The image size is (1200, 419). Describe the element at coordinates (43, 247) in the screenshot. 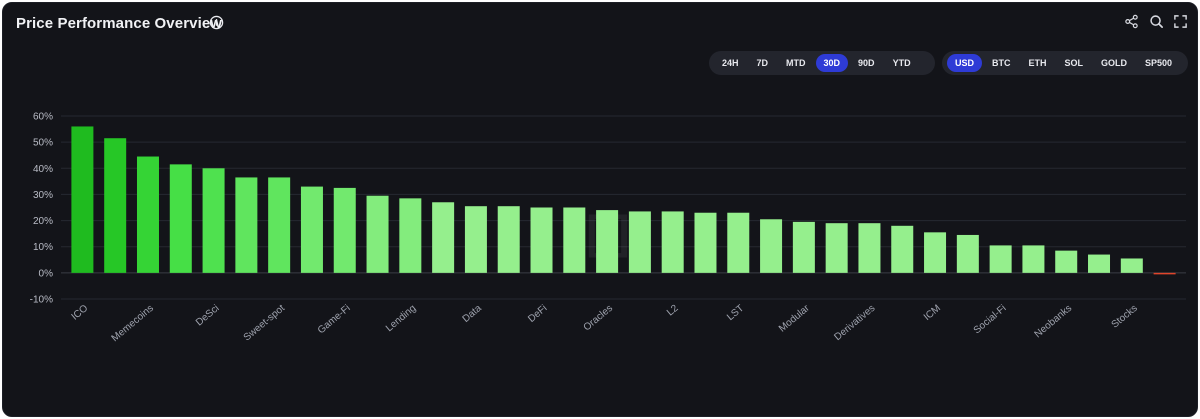

I see `y-tick-label: 10%` at that location.